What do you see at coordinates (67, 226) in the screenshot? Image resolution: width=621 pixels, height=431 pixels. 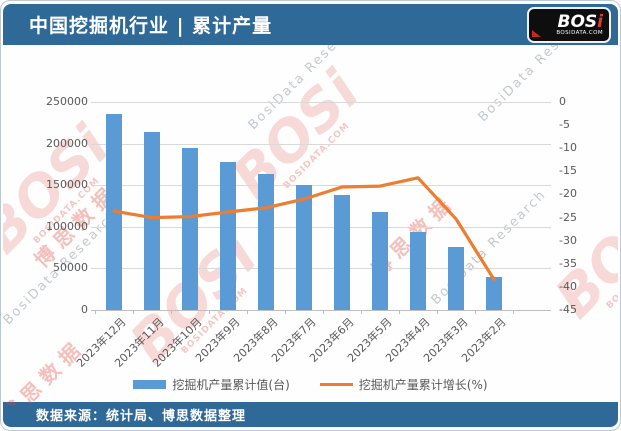 I see `left-axis-tick-label: 100000` at bounding box center [67, 226].